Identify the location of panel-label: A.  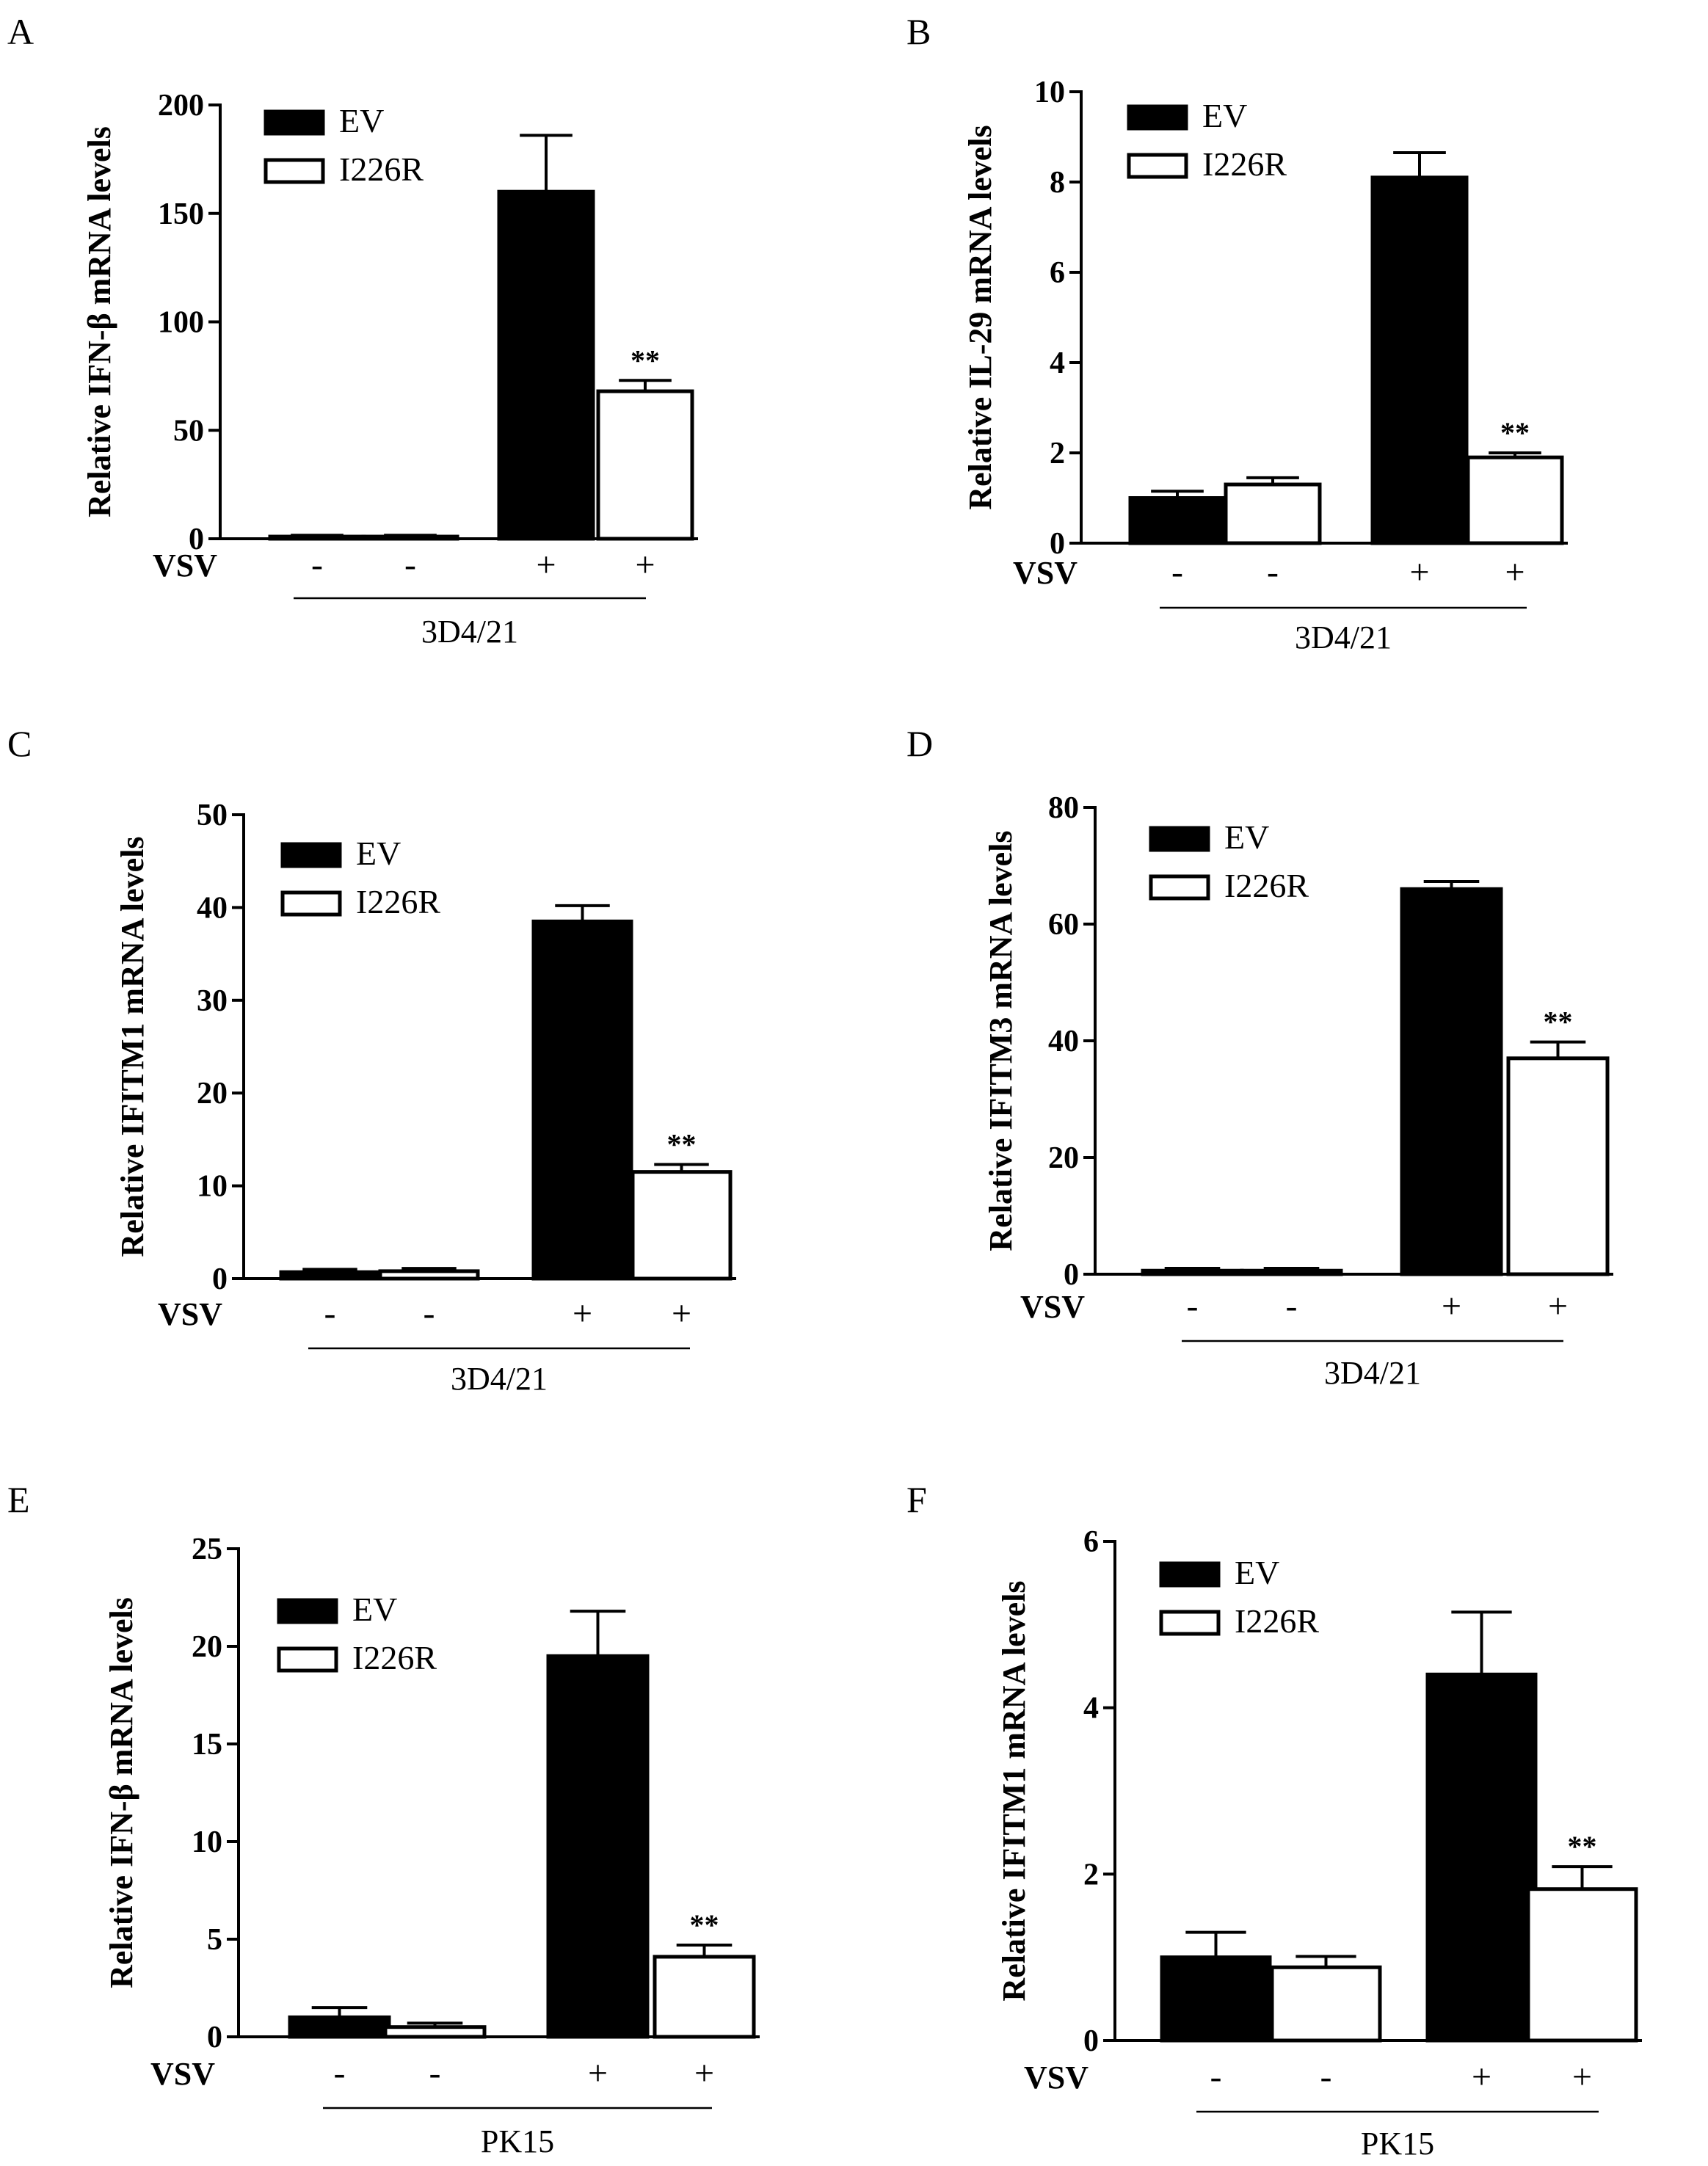
(20, 31).